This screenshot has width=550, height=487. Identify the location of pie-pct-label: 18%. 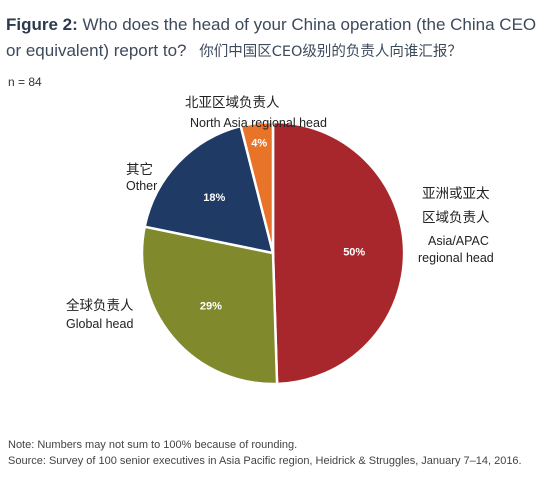
(214, 198).